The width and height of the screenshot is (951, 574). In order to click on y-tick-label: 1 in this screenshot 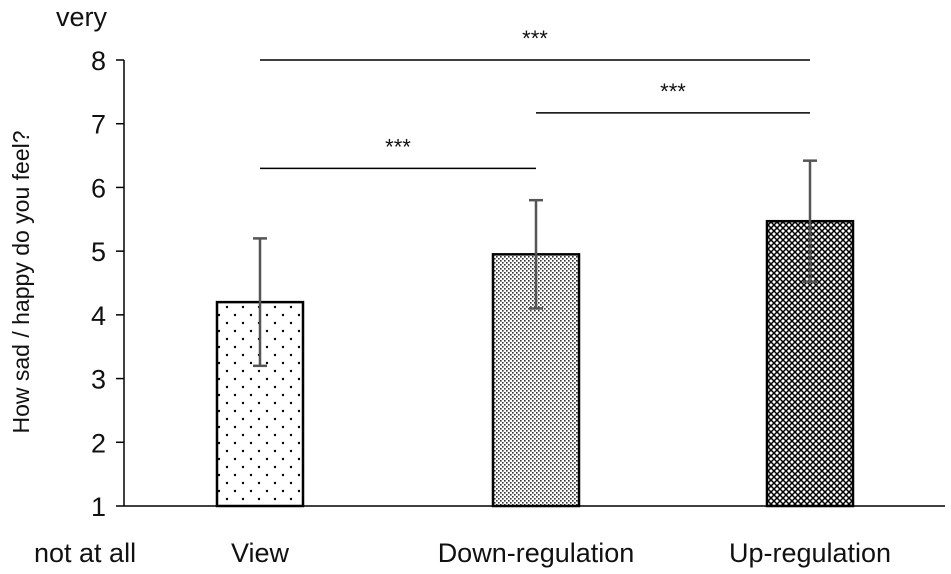, I will do `click(98, 507)`.